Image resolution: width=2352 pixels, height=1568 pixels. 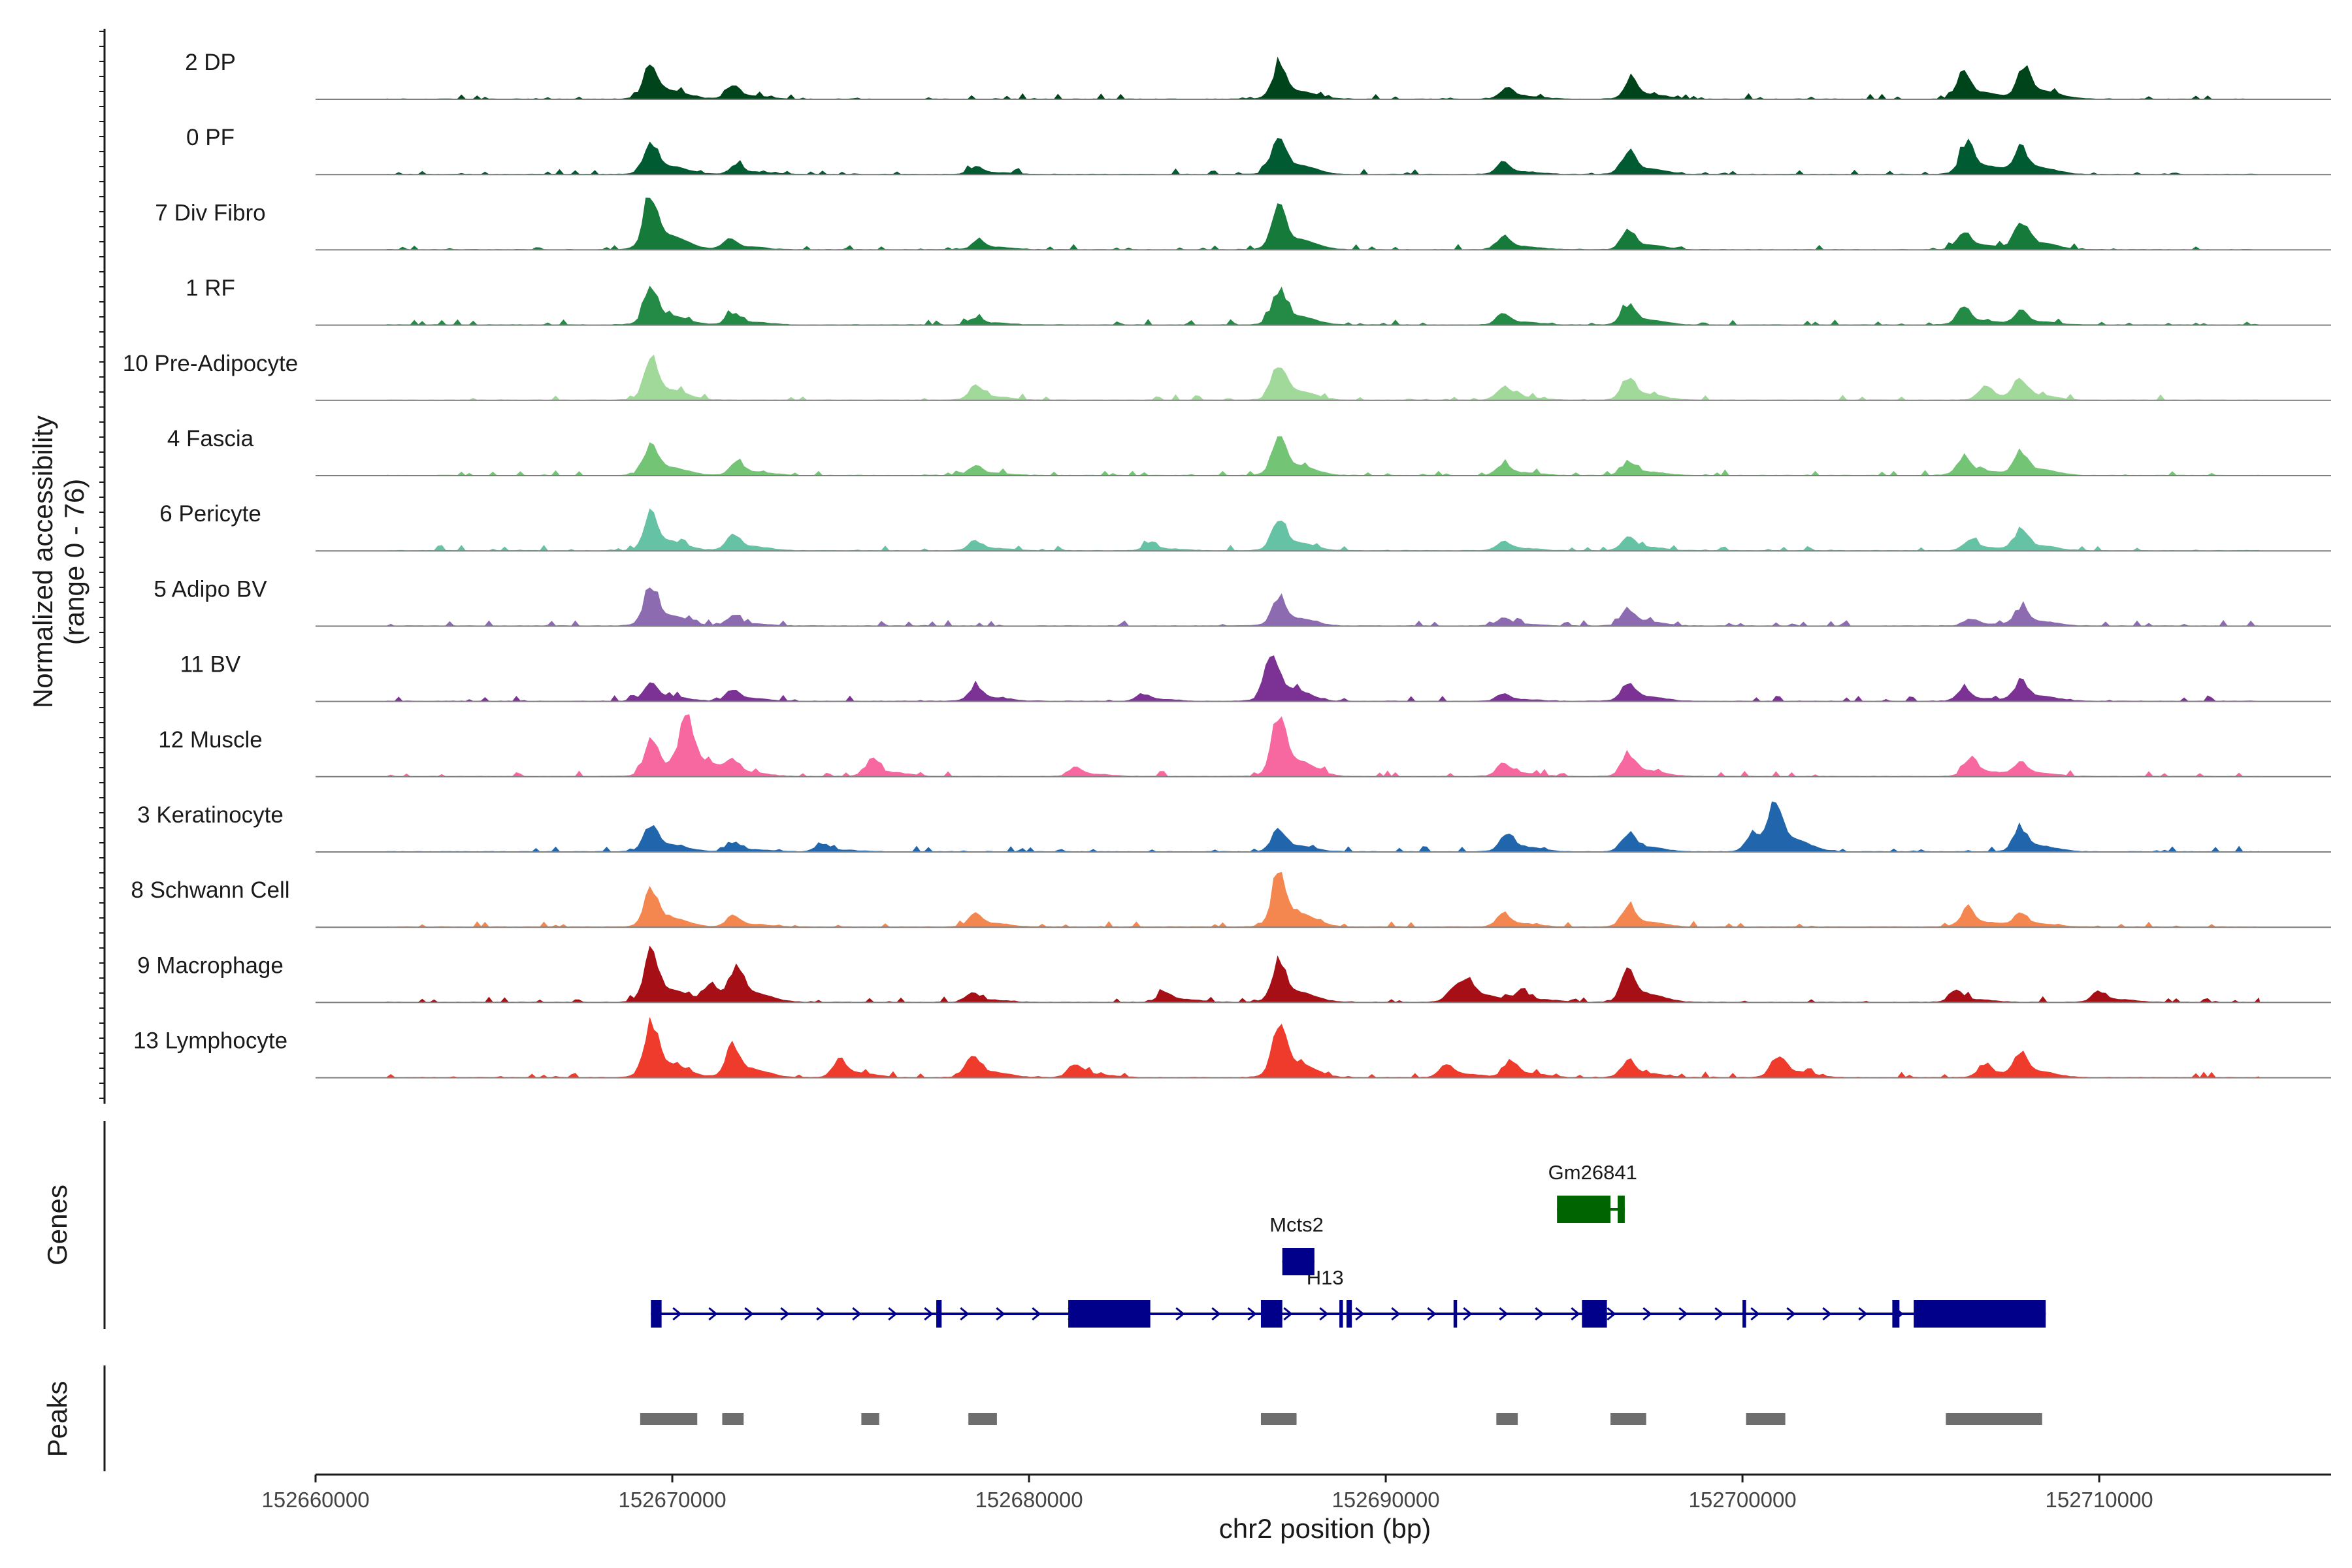 I want to click on track-label: 13 Lymphocyte, so click(x=210, y=1041).